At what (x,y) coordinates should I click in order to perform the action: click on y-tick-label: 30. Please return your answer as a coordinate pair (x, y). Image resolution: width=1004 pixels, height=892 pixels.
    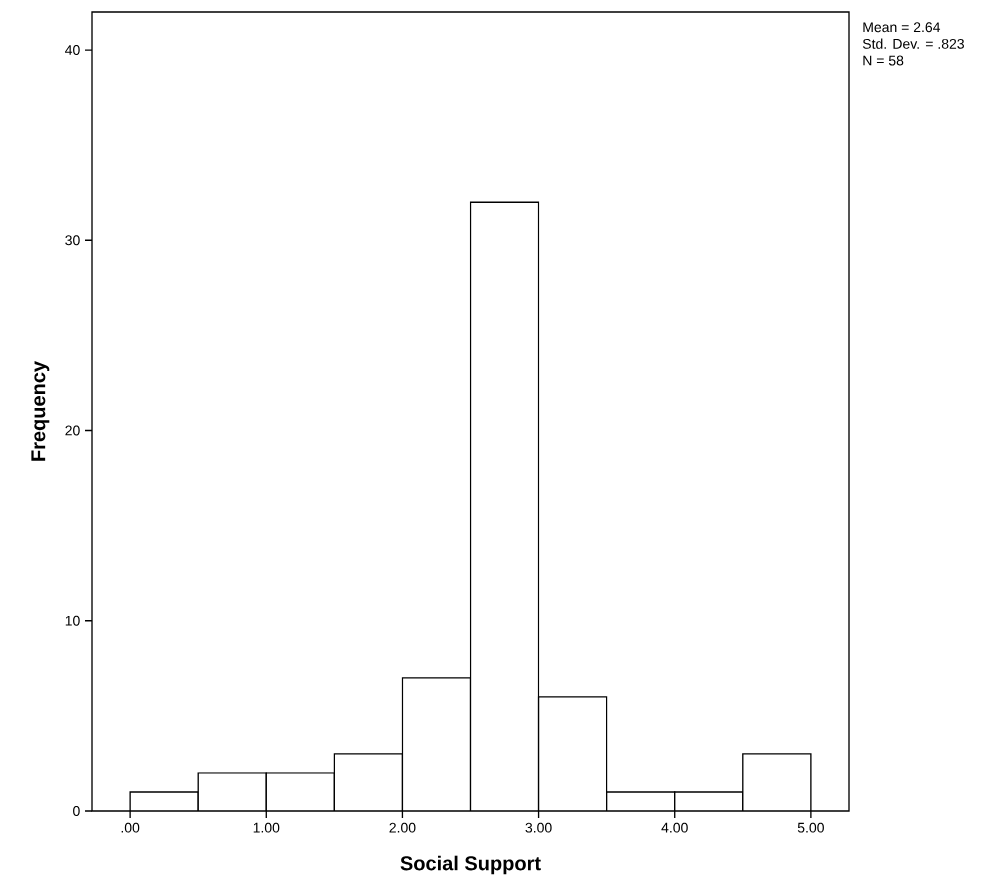
    Looking at the image, I should click on (72, 240).